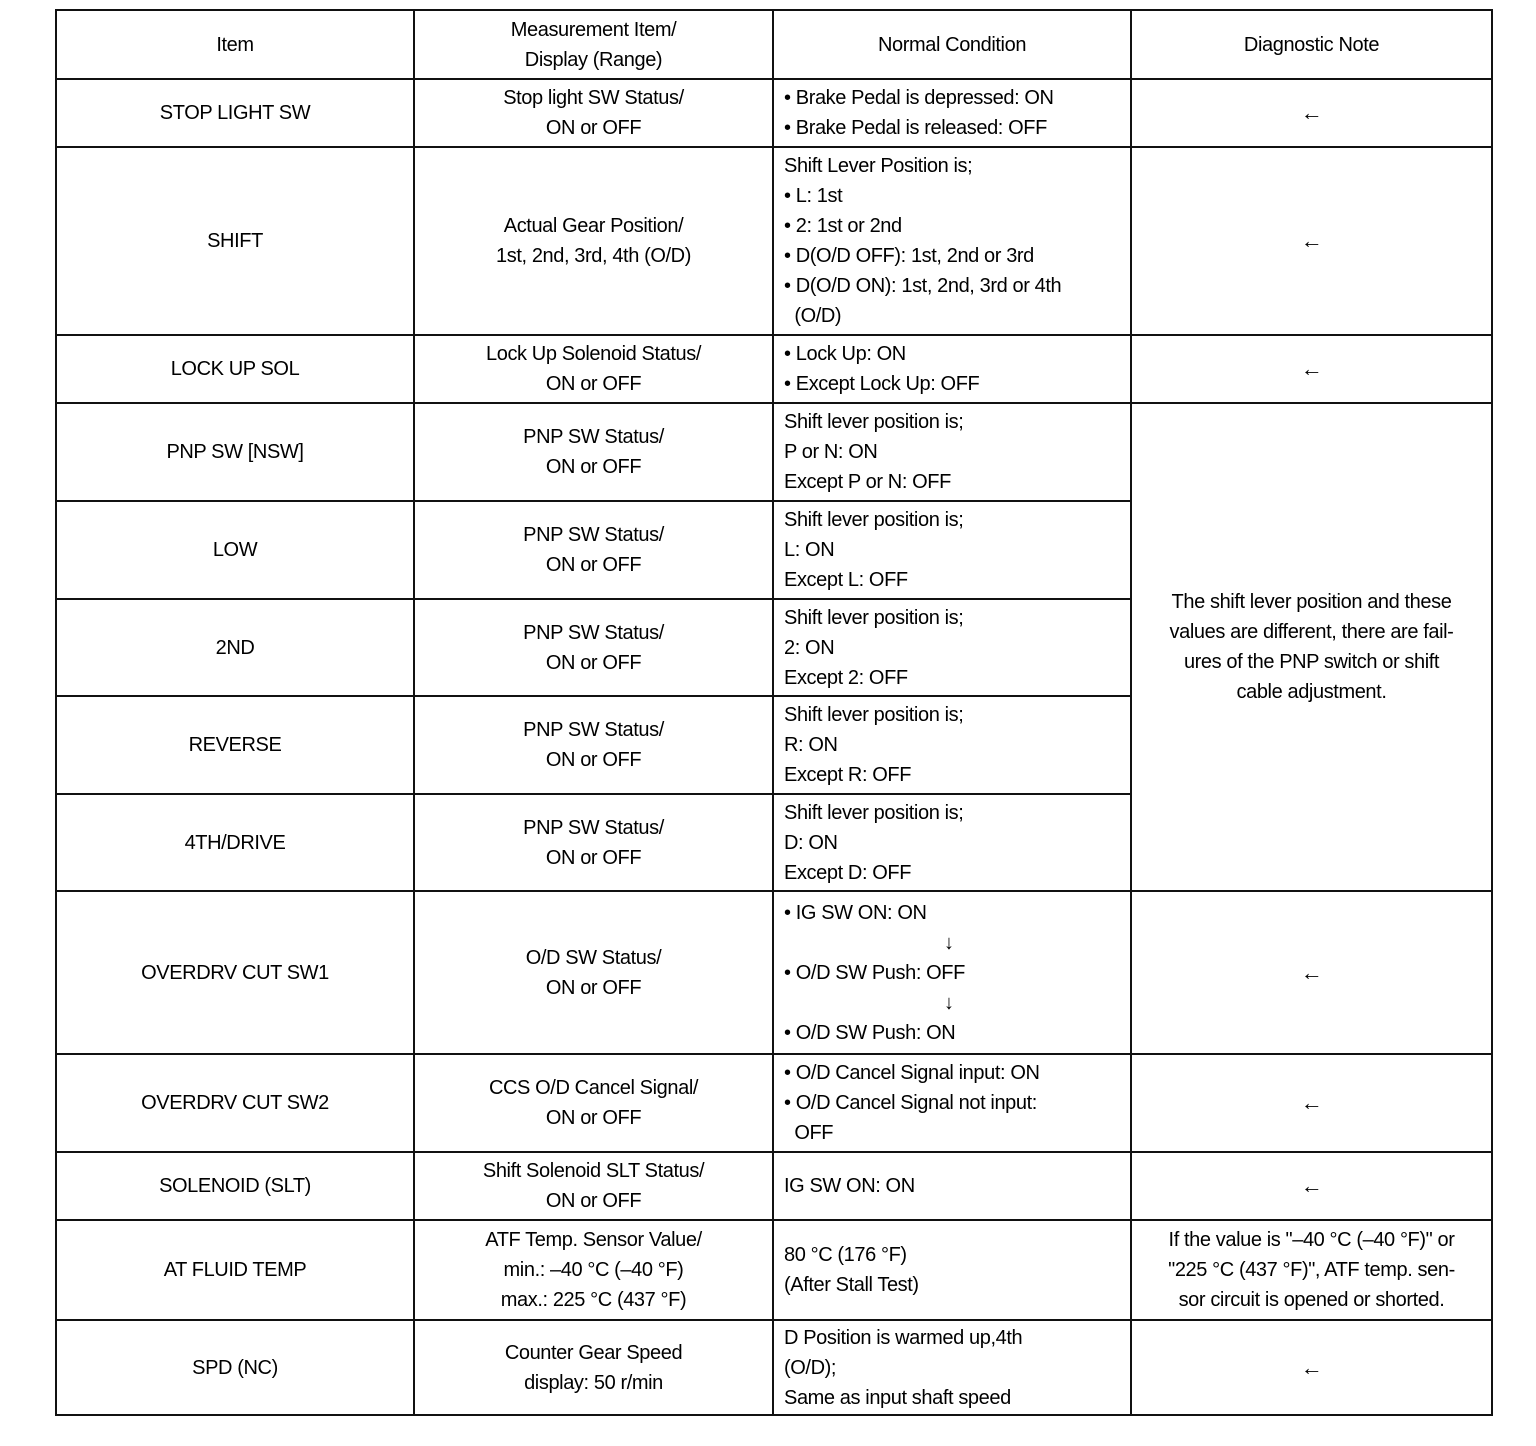 This screenshot has width=1536, height=1446. I want to click on header-text: Item, so click(235, 44).